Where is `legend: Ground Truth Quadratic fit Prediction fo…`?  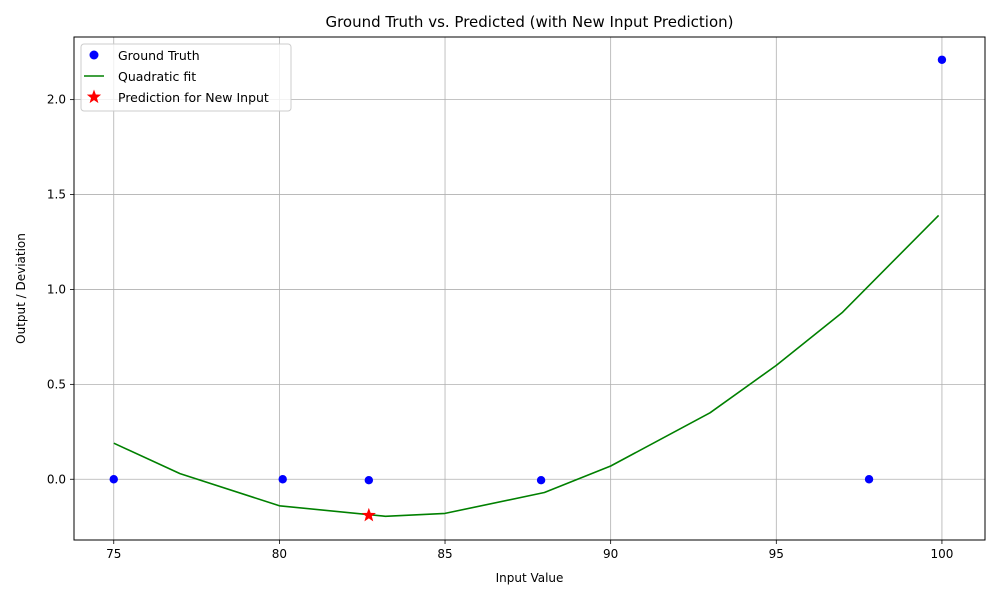 legend: Ground Truth Quadratic fit Prediction fo… is located at coordinates (186, 77).